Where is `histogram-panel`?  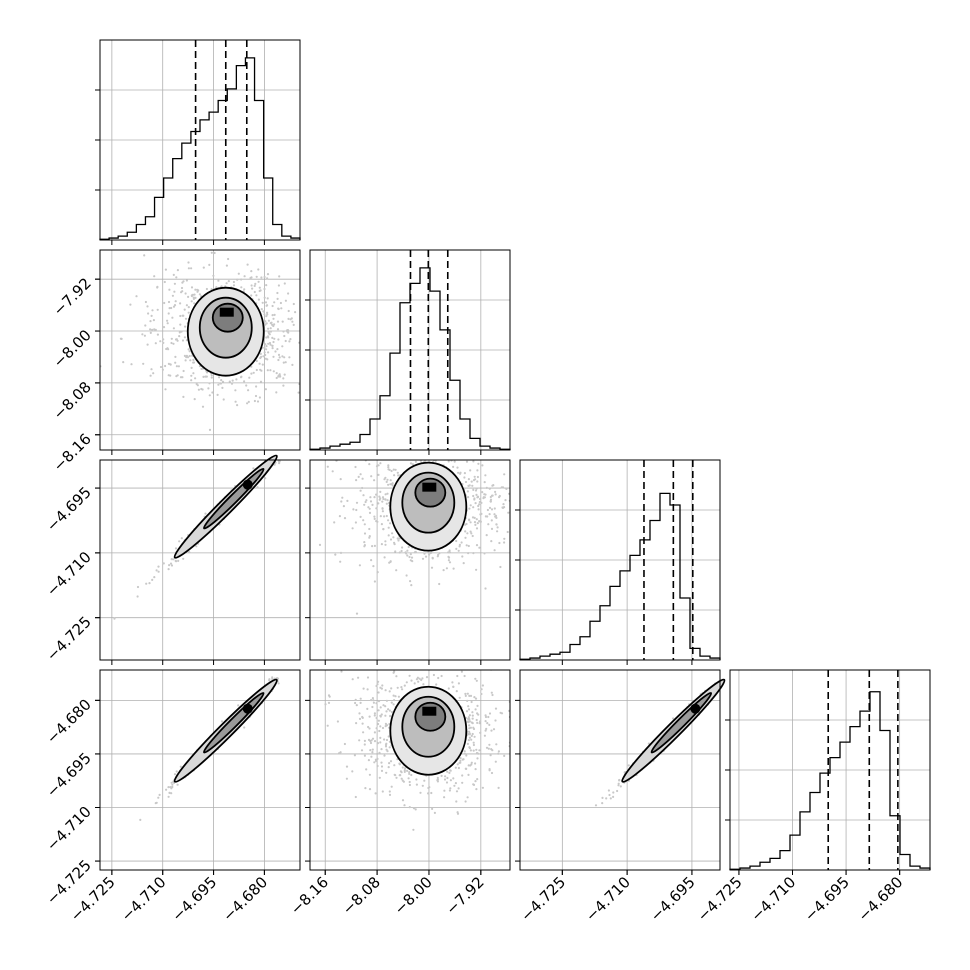
histogram-panel is located at coordinates (618, 562).